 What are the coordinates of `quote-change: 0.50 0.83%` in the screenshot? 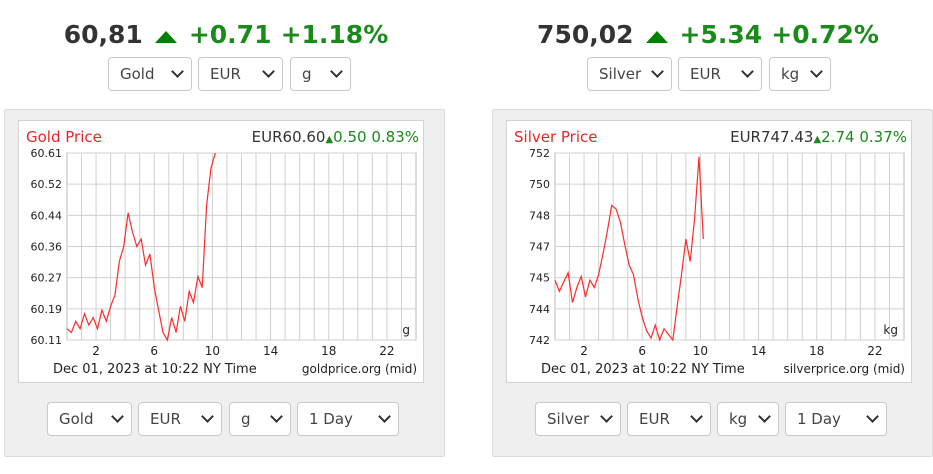 It's located at (376, 137).